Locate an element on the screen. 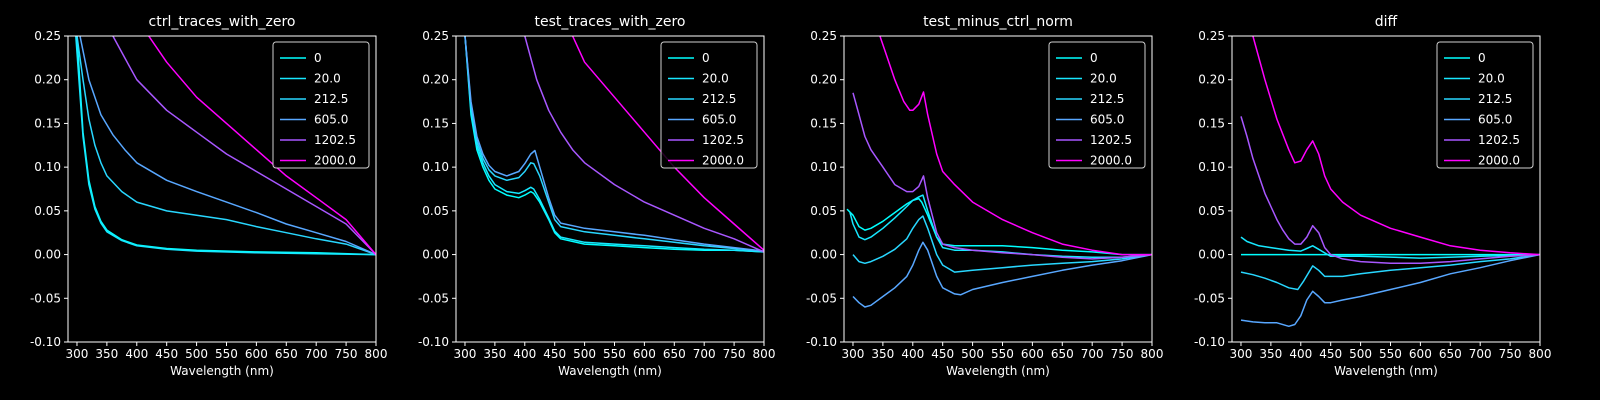 The height and width of the screenshot is (400, 1600). x-tick-label: 700 is located at coordinates (316, 354).